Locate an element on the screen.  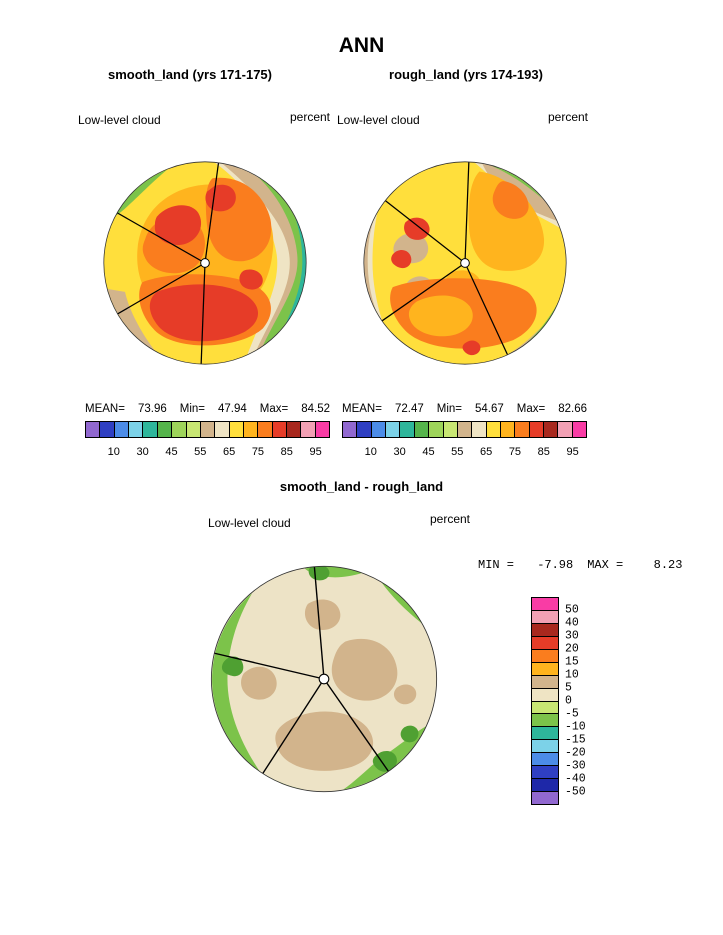
polar-map-smooth-svg is located at coordinates (205, 263).